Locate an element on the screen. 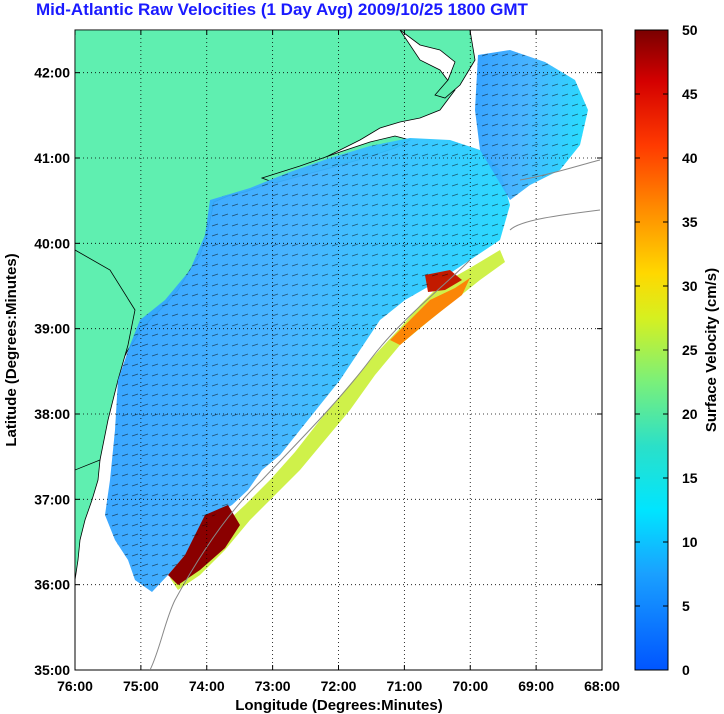  x-tick-label: 72:00 is located at coordinates (339, 686).